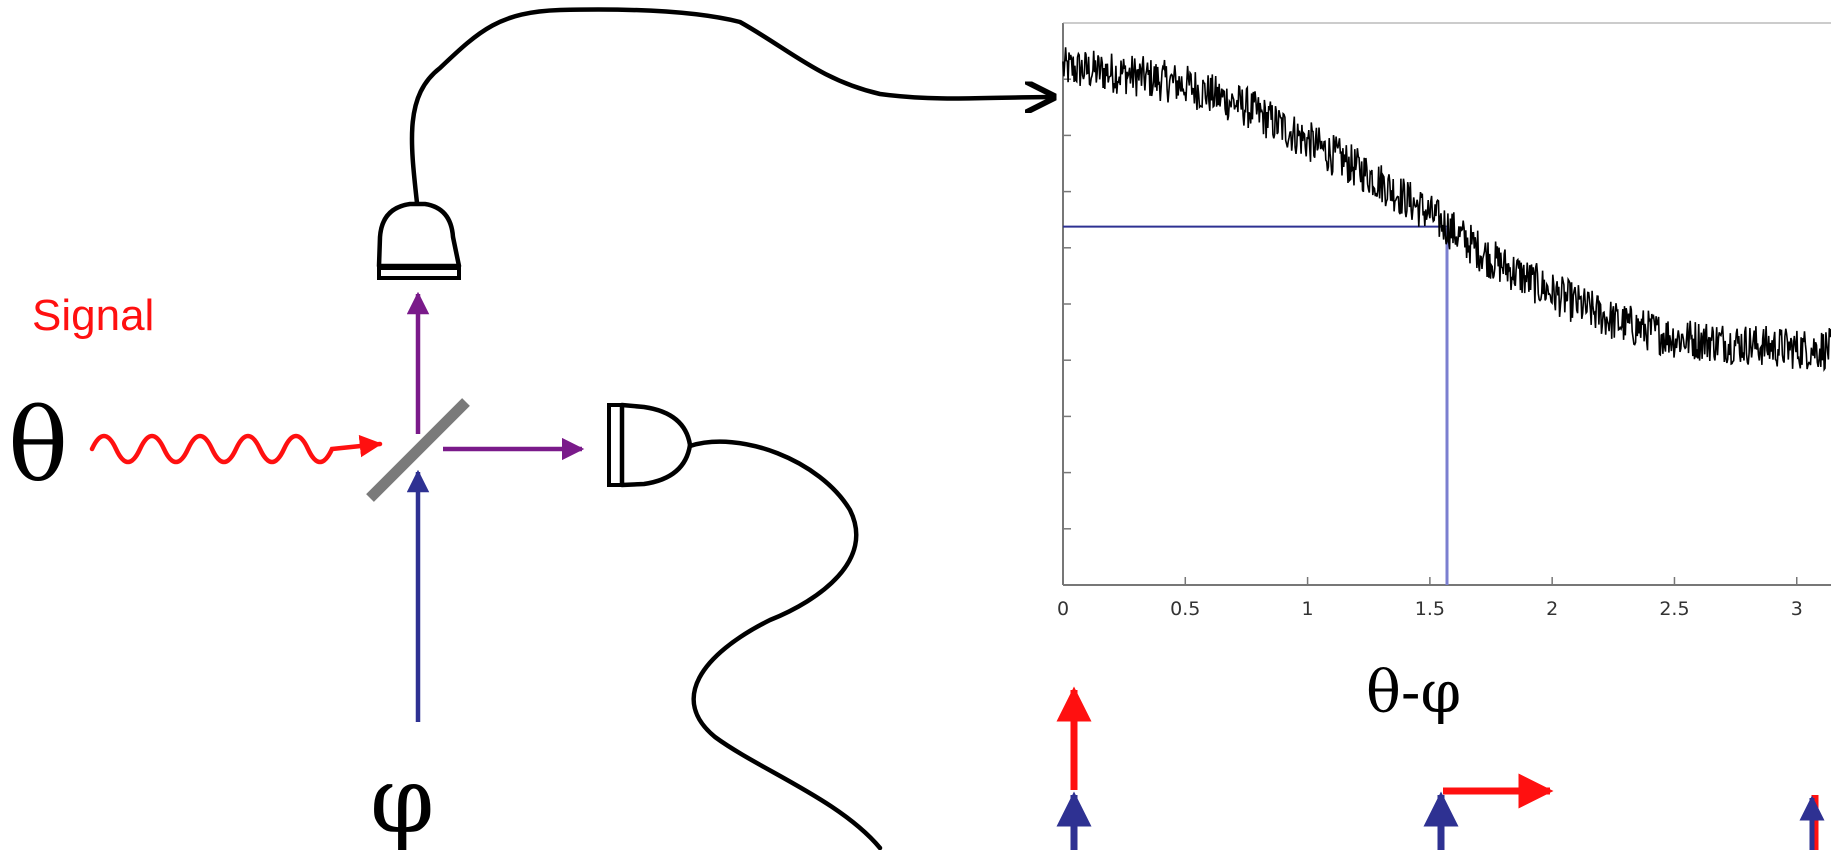  I want to click on top-detector, so click(419, 240).